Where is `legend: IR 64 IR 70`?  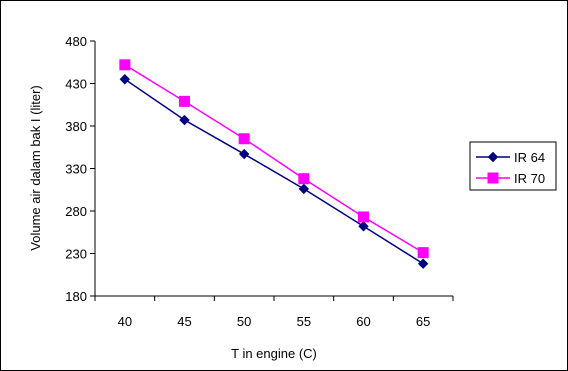 legend: IR 64 IR 70 is located at coordinates (513, 166).